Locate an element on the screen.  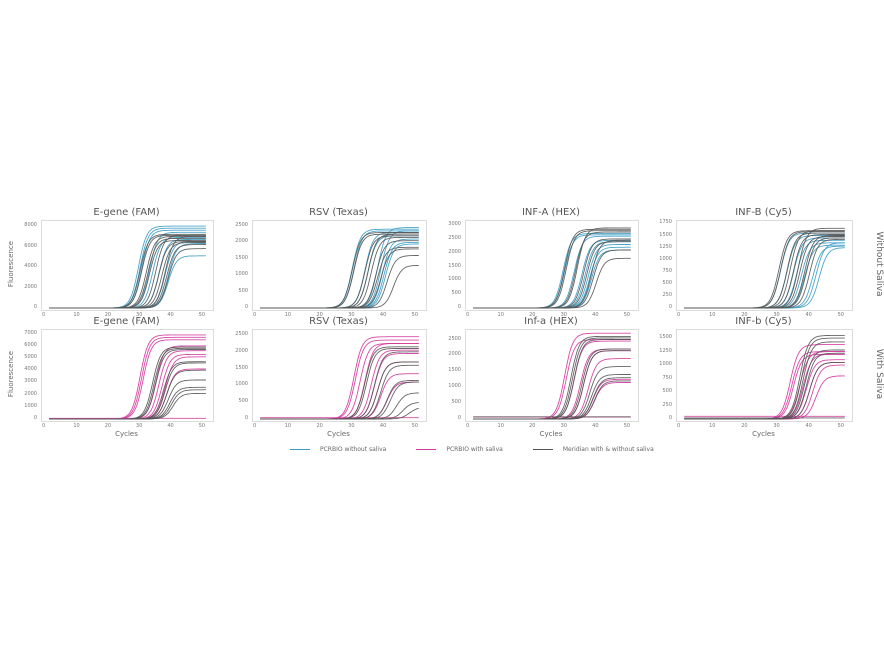
legend-item-pcrbio-without-saliva: PCRBIO without saliva is located at coordinates (338, 449).